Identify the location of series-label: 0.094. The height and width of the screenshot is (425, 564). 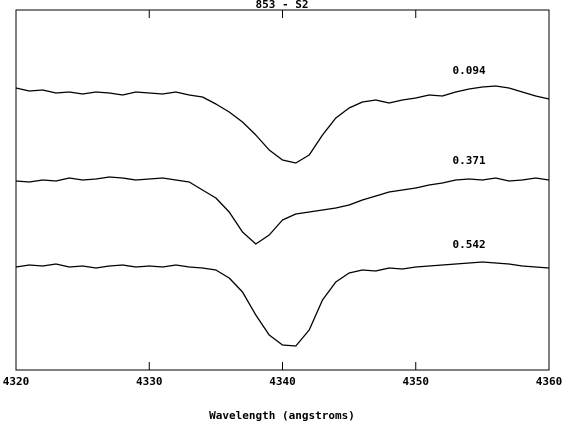
(468, 70).